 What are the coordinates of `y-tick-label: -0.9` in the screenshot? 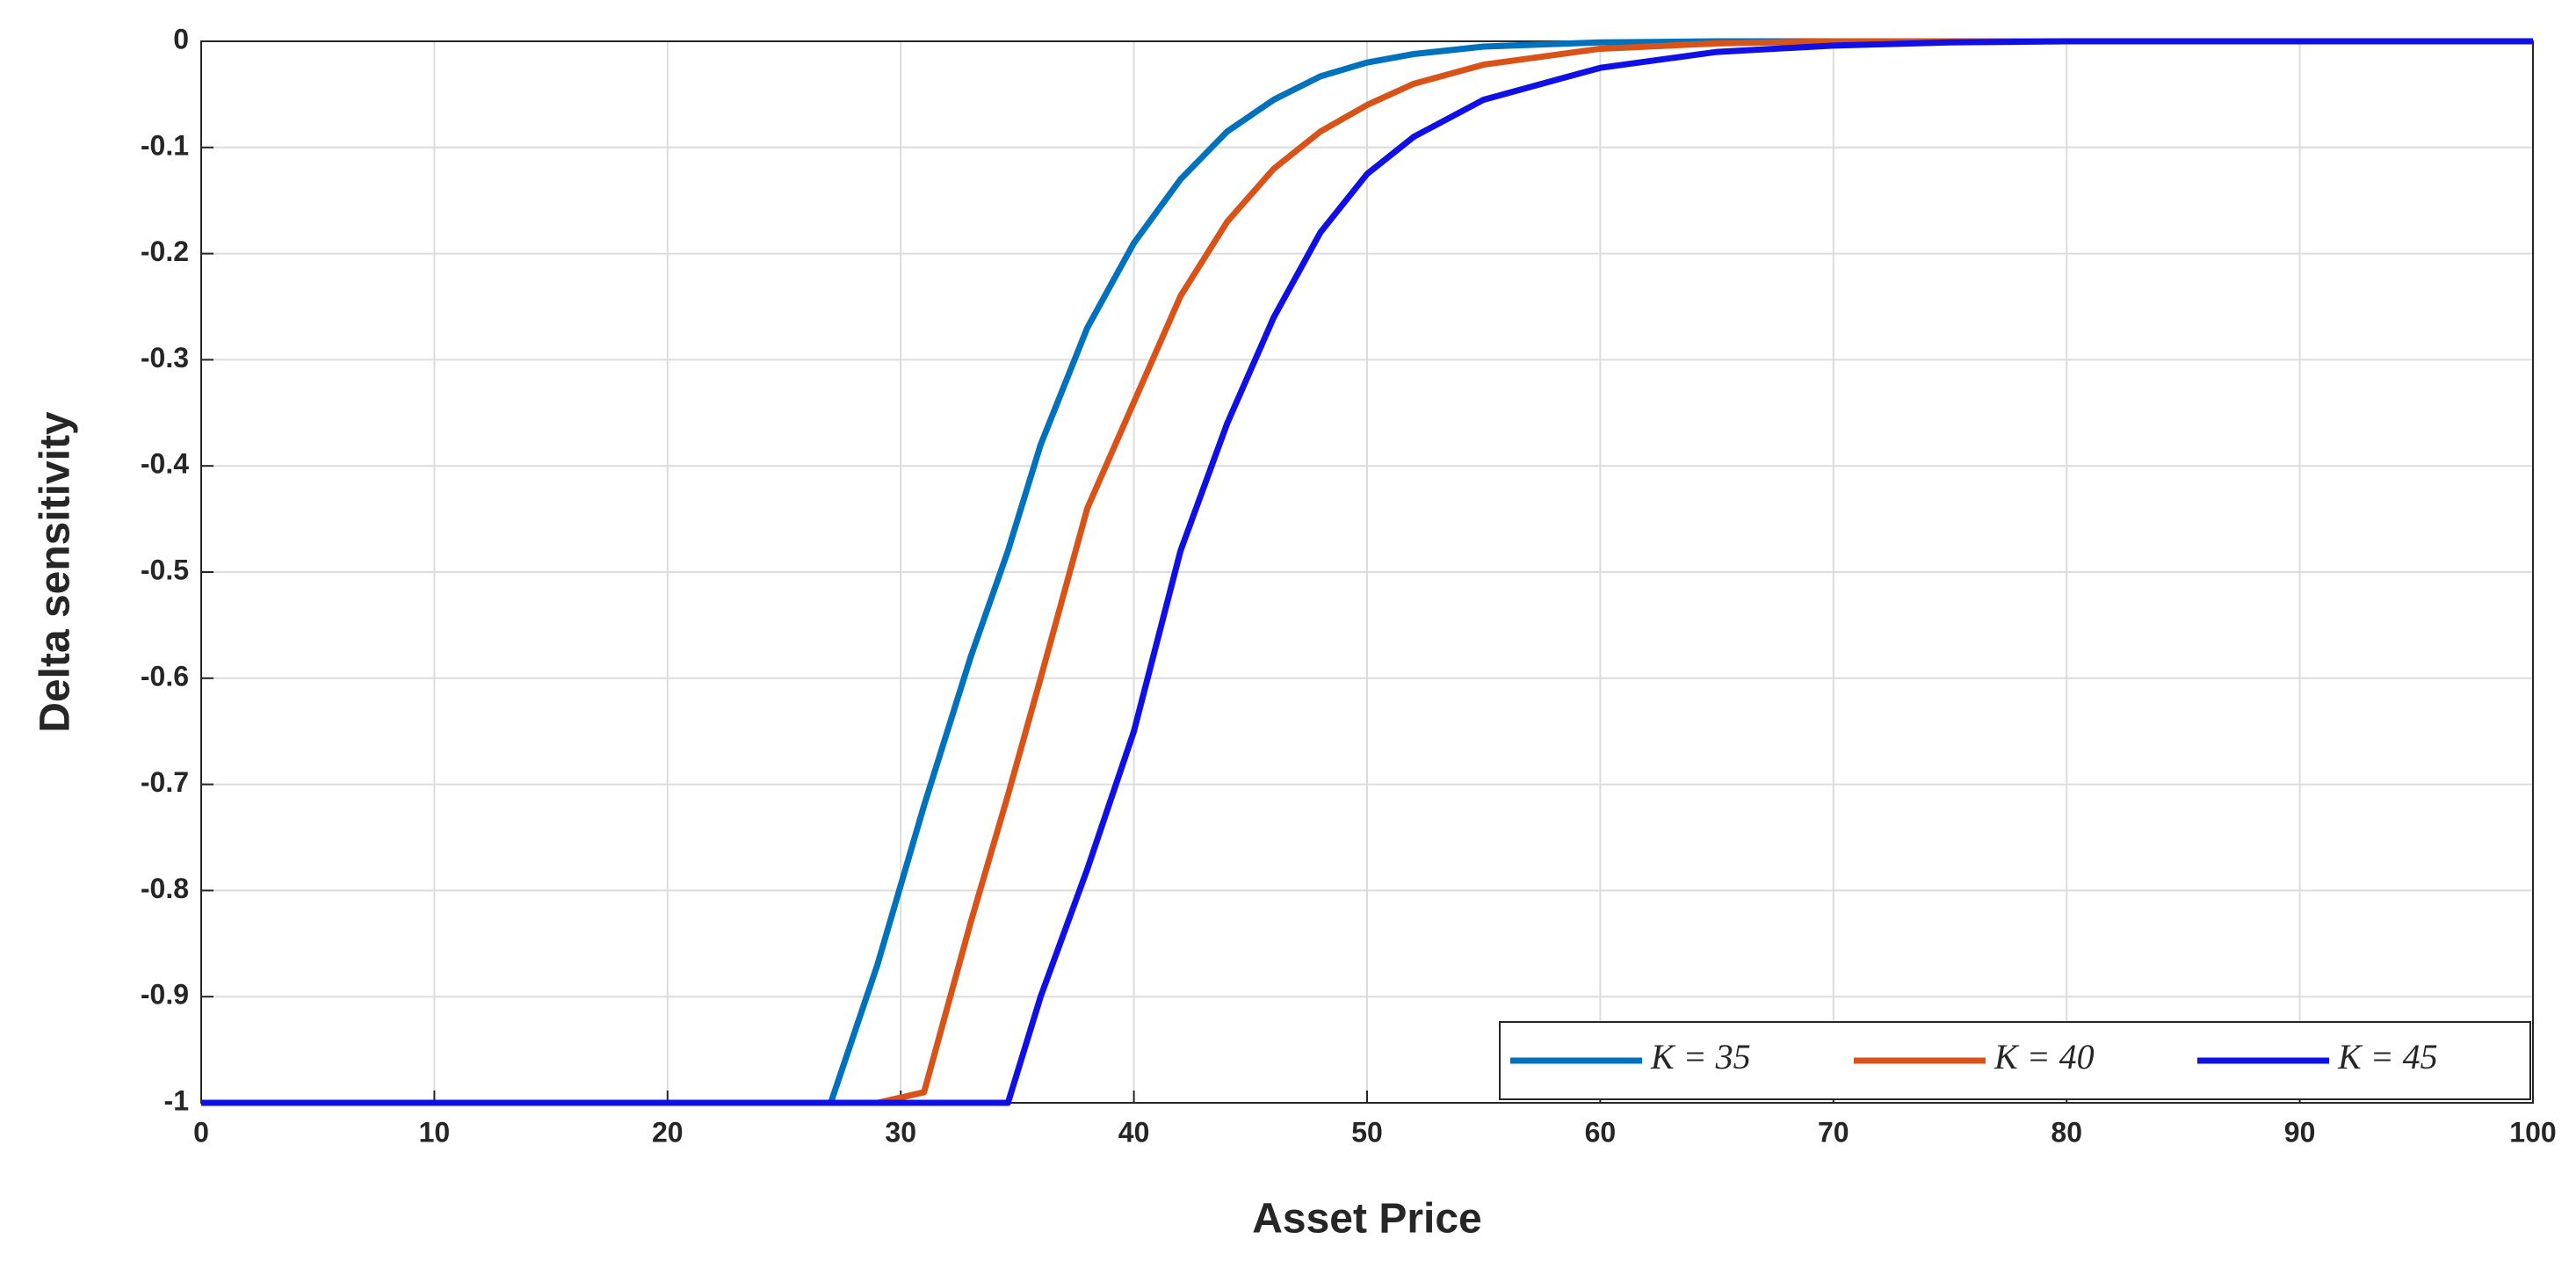 It's located at (165, 995).